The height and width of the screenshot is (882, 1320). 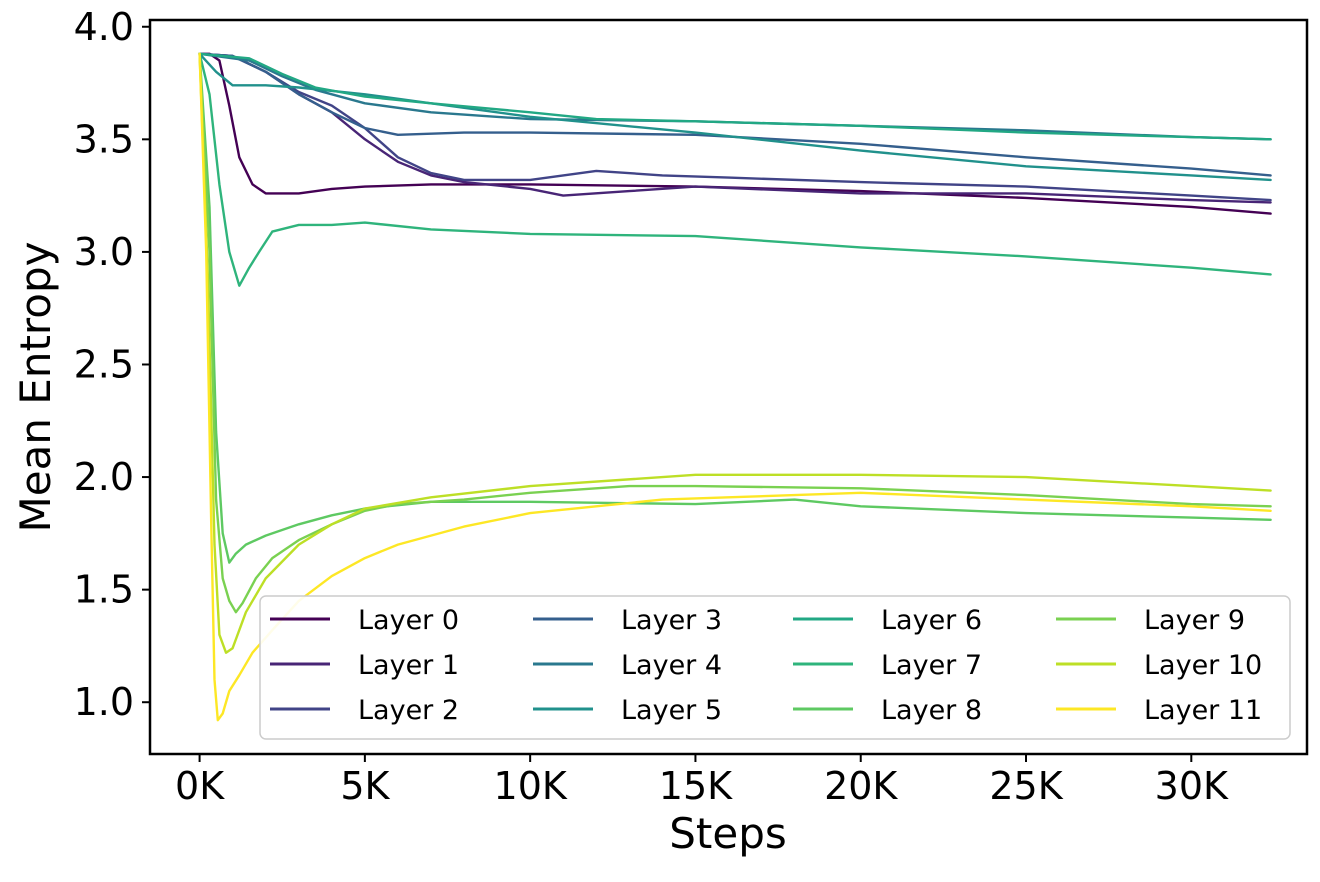 I want to click on x-tick-label: 0K, so click(x=200, y=786).